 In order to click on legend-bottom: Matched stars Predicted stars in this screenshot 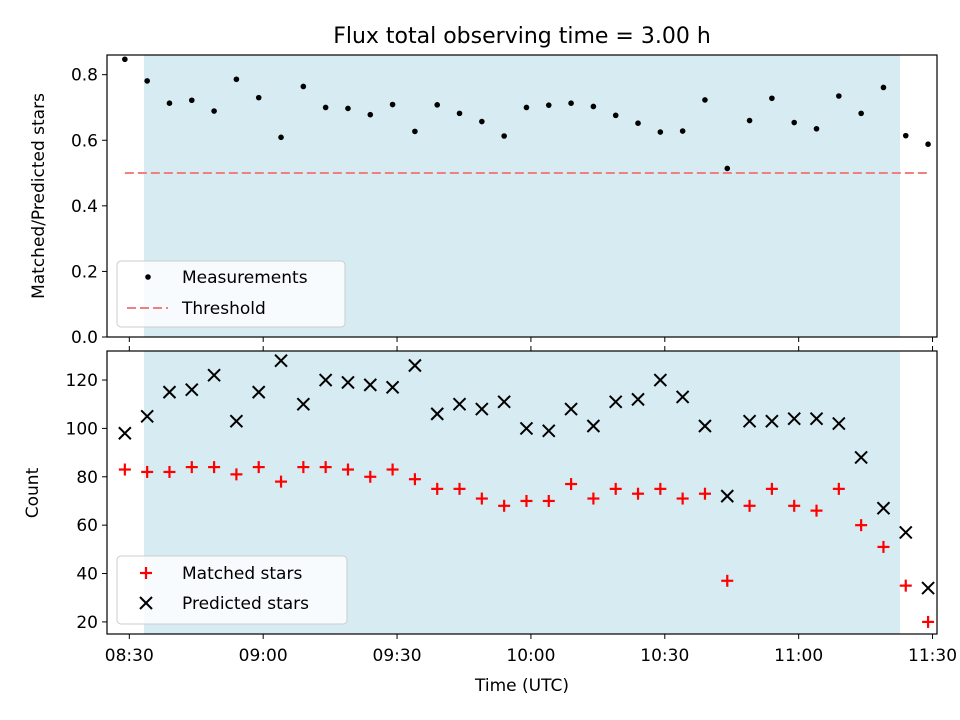, I will do `click(232, 590)`.